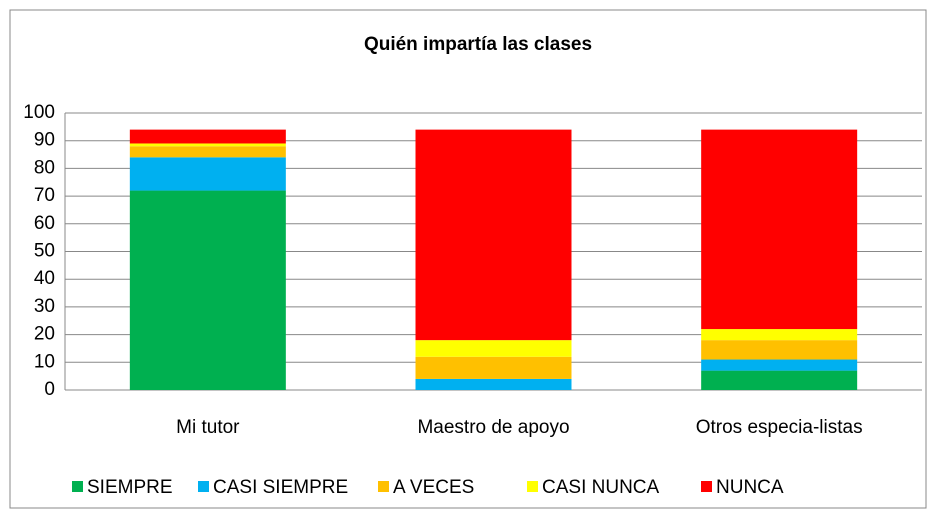 This screenshot has height=521, width=937. Describe the element at coordinates (49, 389) in the screenshot. I see `y-tick-label: 0` at that location.